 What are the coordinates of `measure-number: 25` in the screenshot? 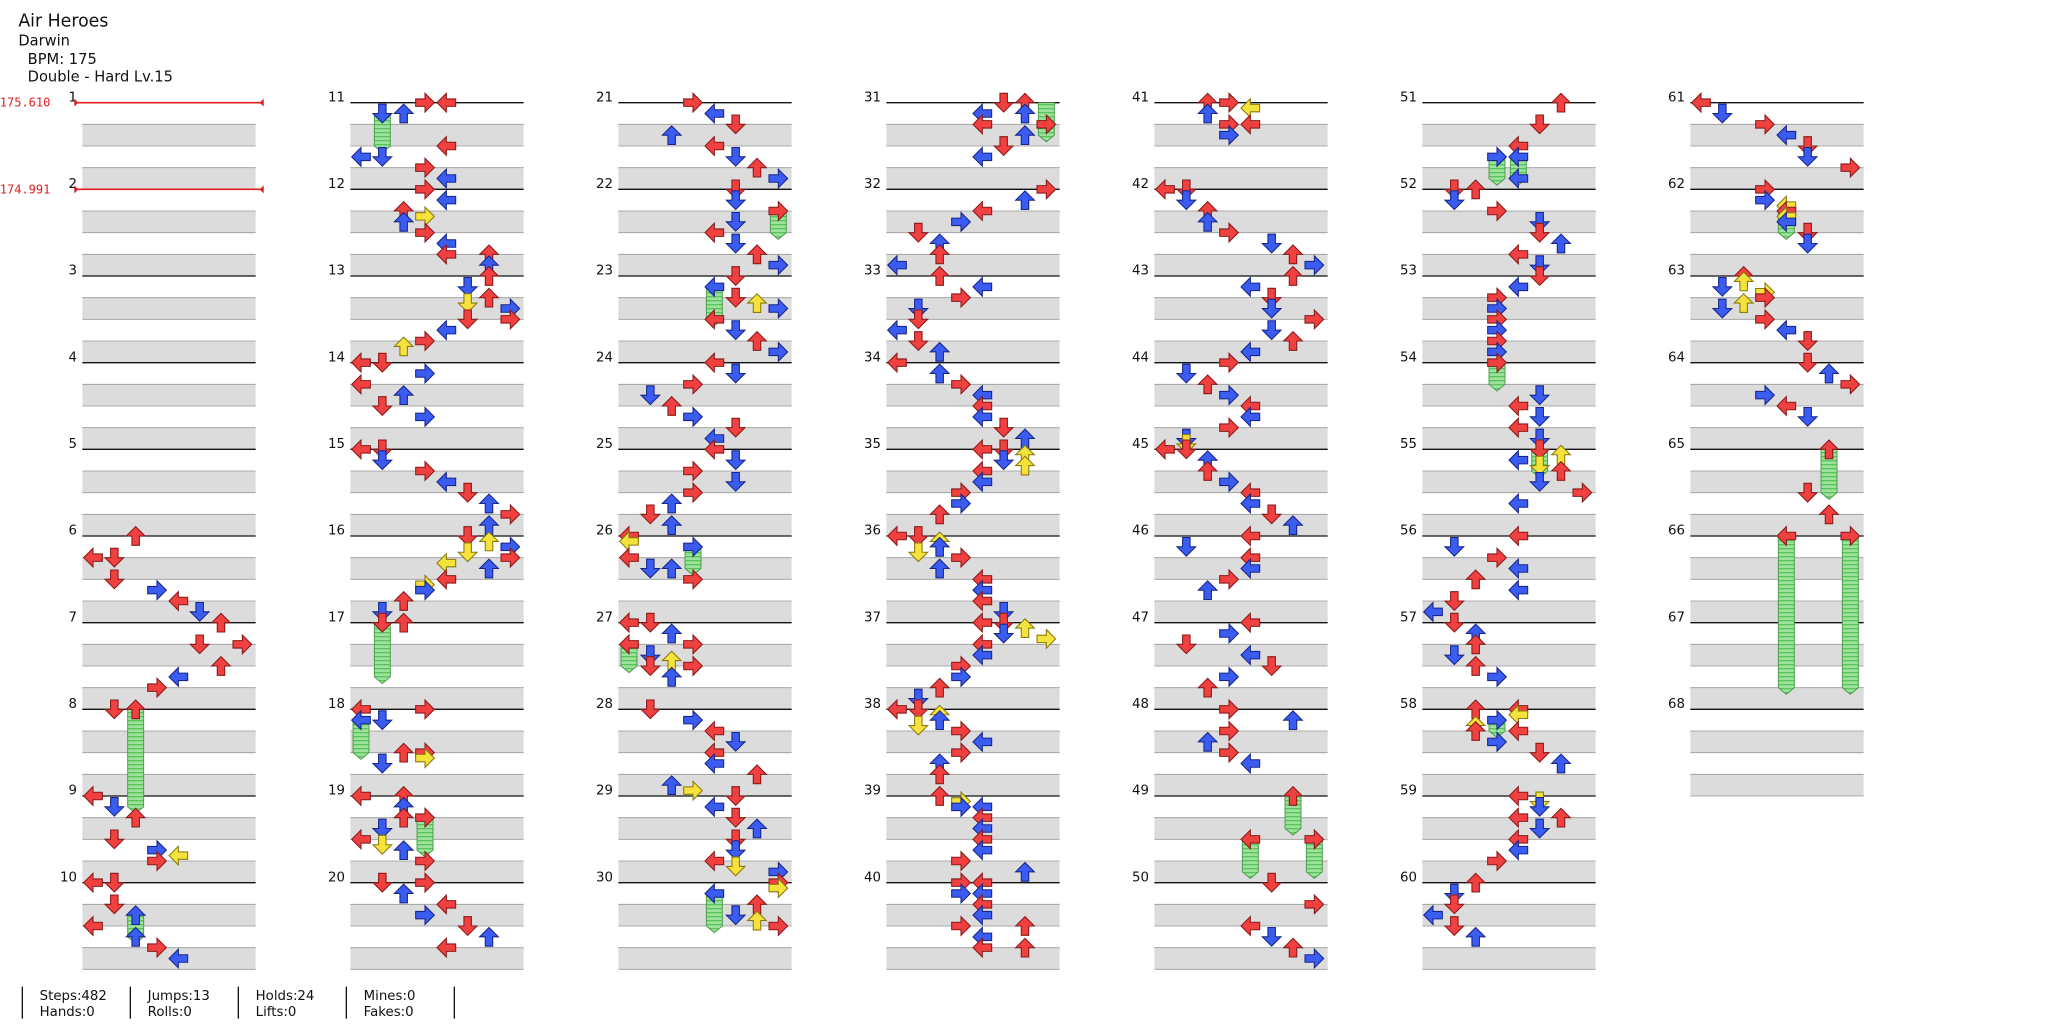 It's located at (604, 444).